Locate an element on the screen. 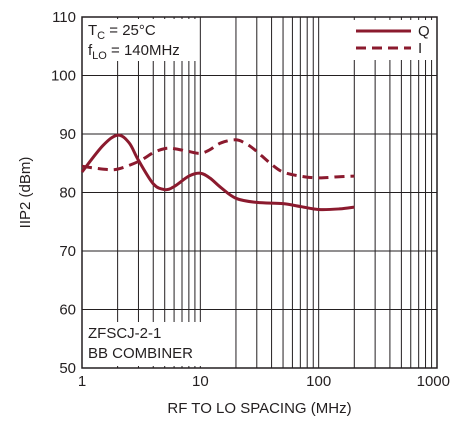 The height and width of the screenshot is (423, 450). annotation-line-2: BB COMBINER is located at coordinates (140, 353).